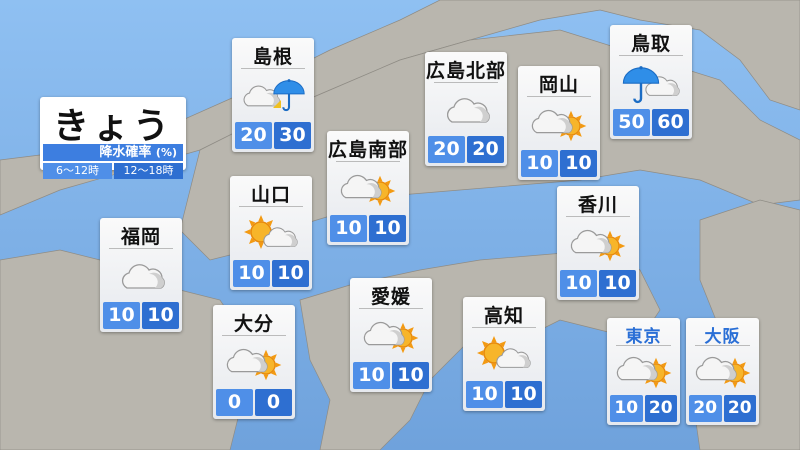  I want to click on precip-values: 10 20, so click(643, 408).